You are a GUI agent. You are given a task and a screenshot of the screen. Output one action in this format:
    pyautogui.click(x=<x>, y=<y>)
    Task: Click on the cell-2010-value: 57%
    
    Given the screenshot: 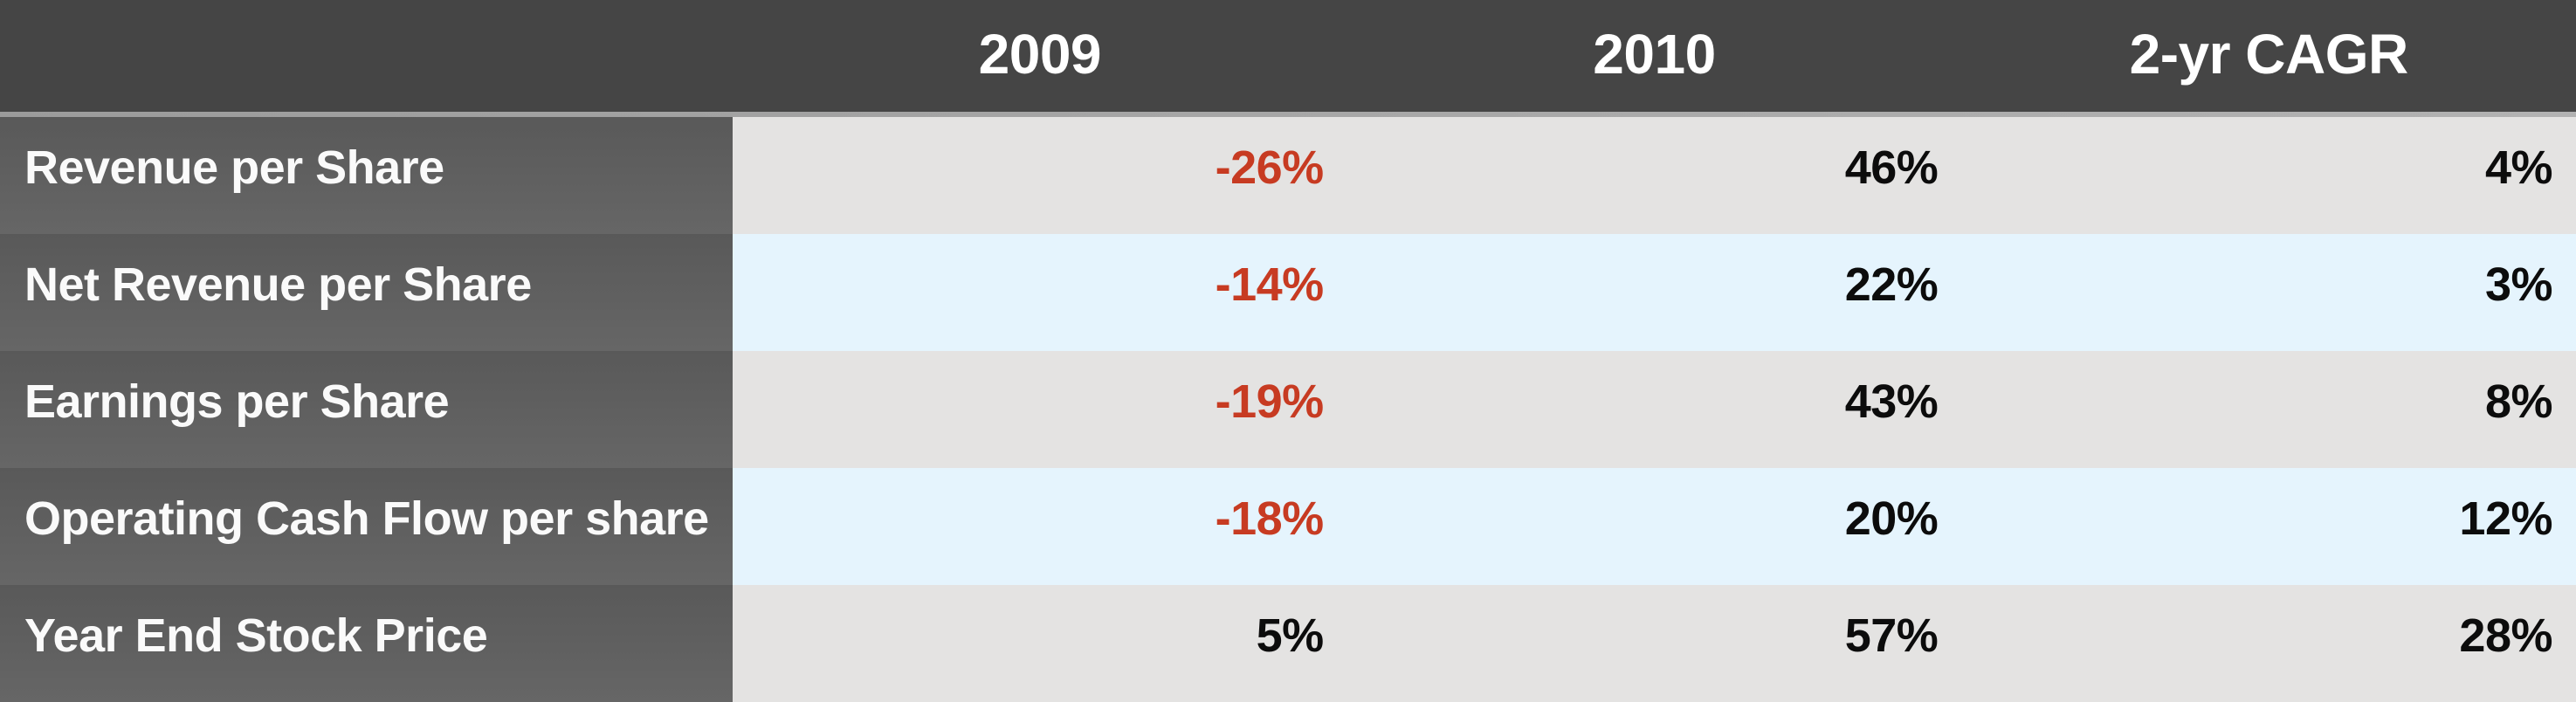 What is the action you would take?
    pyautogui.click(x=1891, y=635)
    